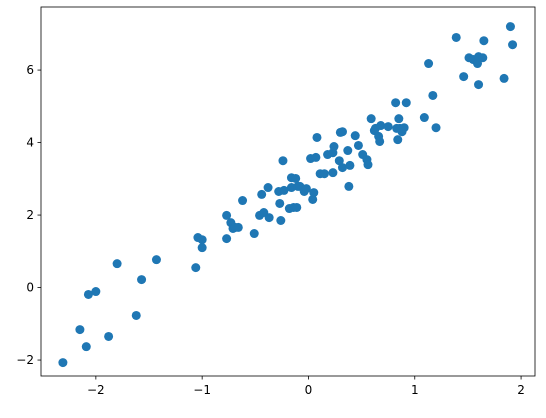 This screenshot has width=546, height=418. I want to click on x-tick-label: 0, so click(309, 390).